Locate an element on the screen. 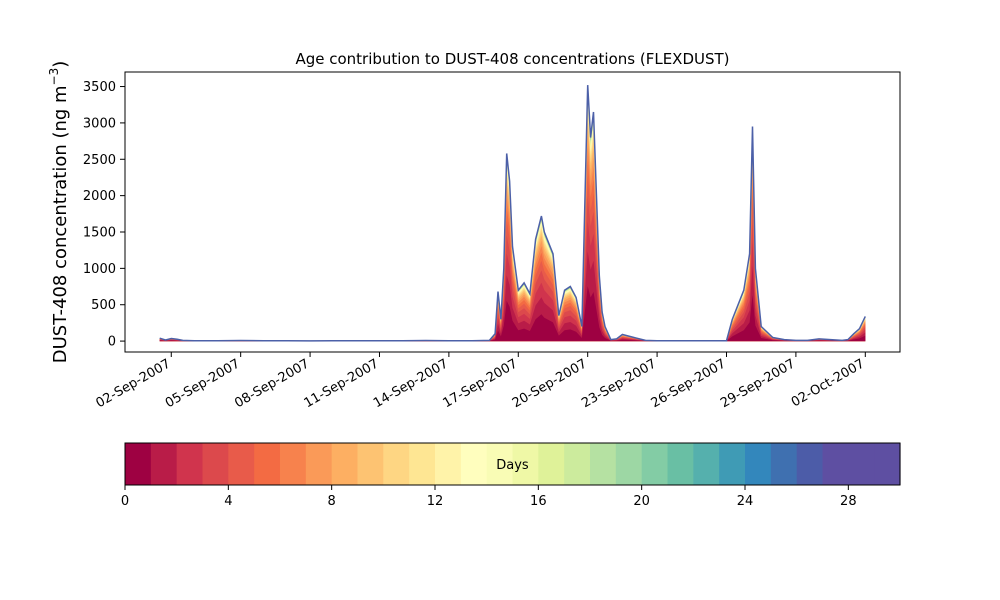 This screenshot has width=1000, height=600. y-axis-label-unit: −3 is located at coordinates (54, 77).